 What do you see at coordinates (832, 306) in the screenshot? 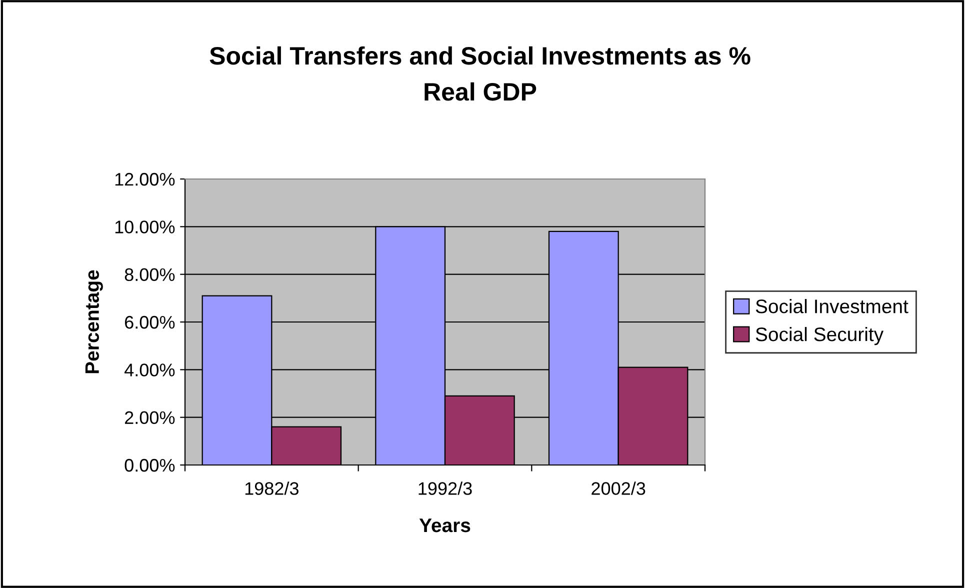
I see `legend-label: Social Investment` at bounding box center [832, 306].